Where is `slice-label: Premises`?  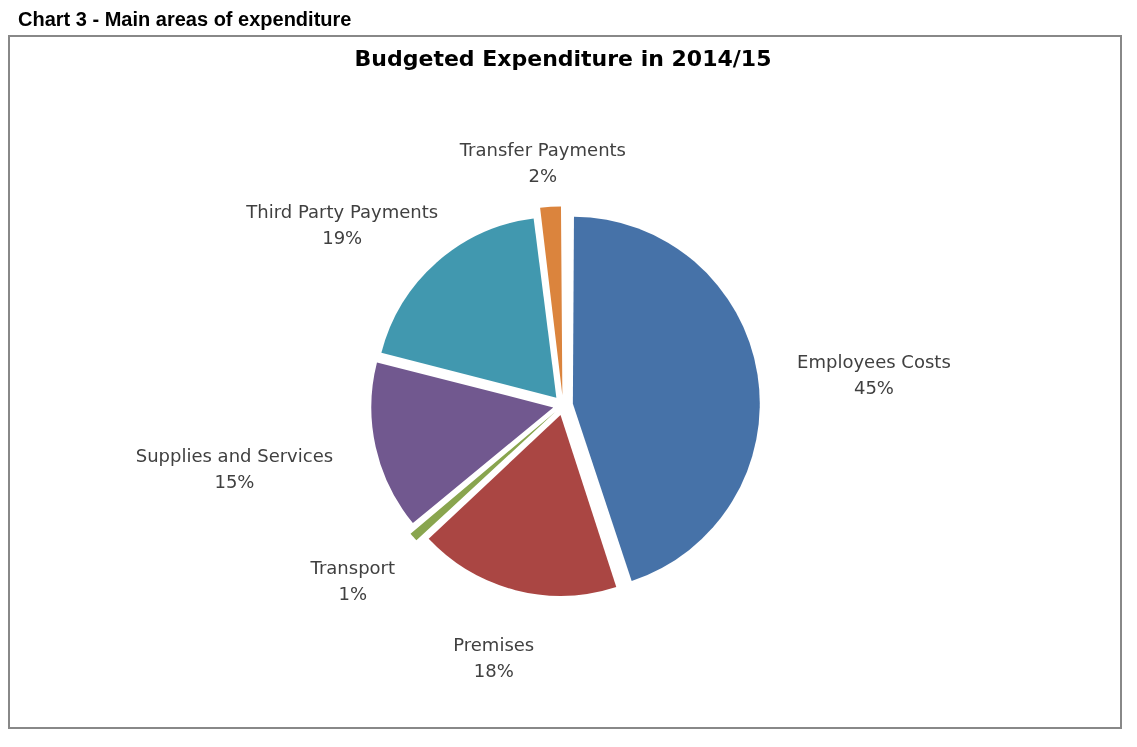 slice-label: Premises is located at coordinates (494, 645).